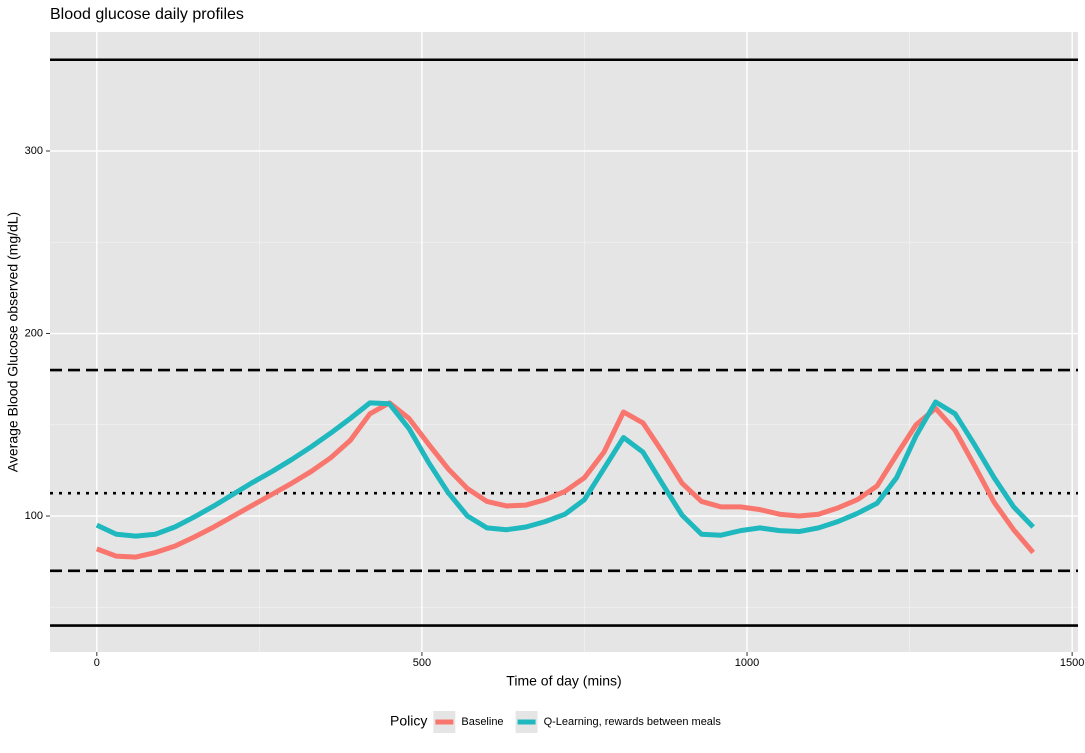  What do you see at coordinates (34, 333) in the screenshot?
I see `y-tick-label: 200` at bounding box center [34, 333].